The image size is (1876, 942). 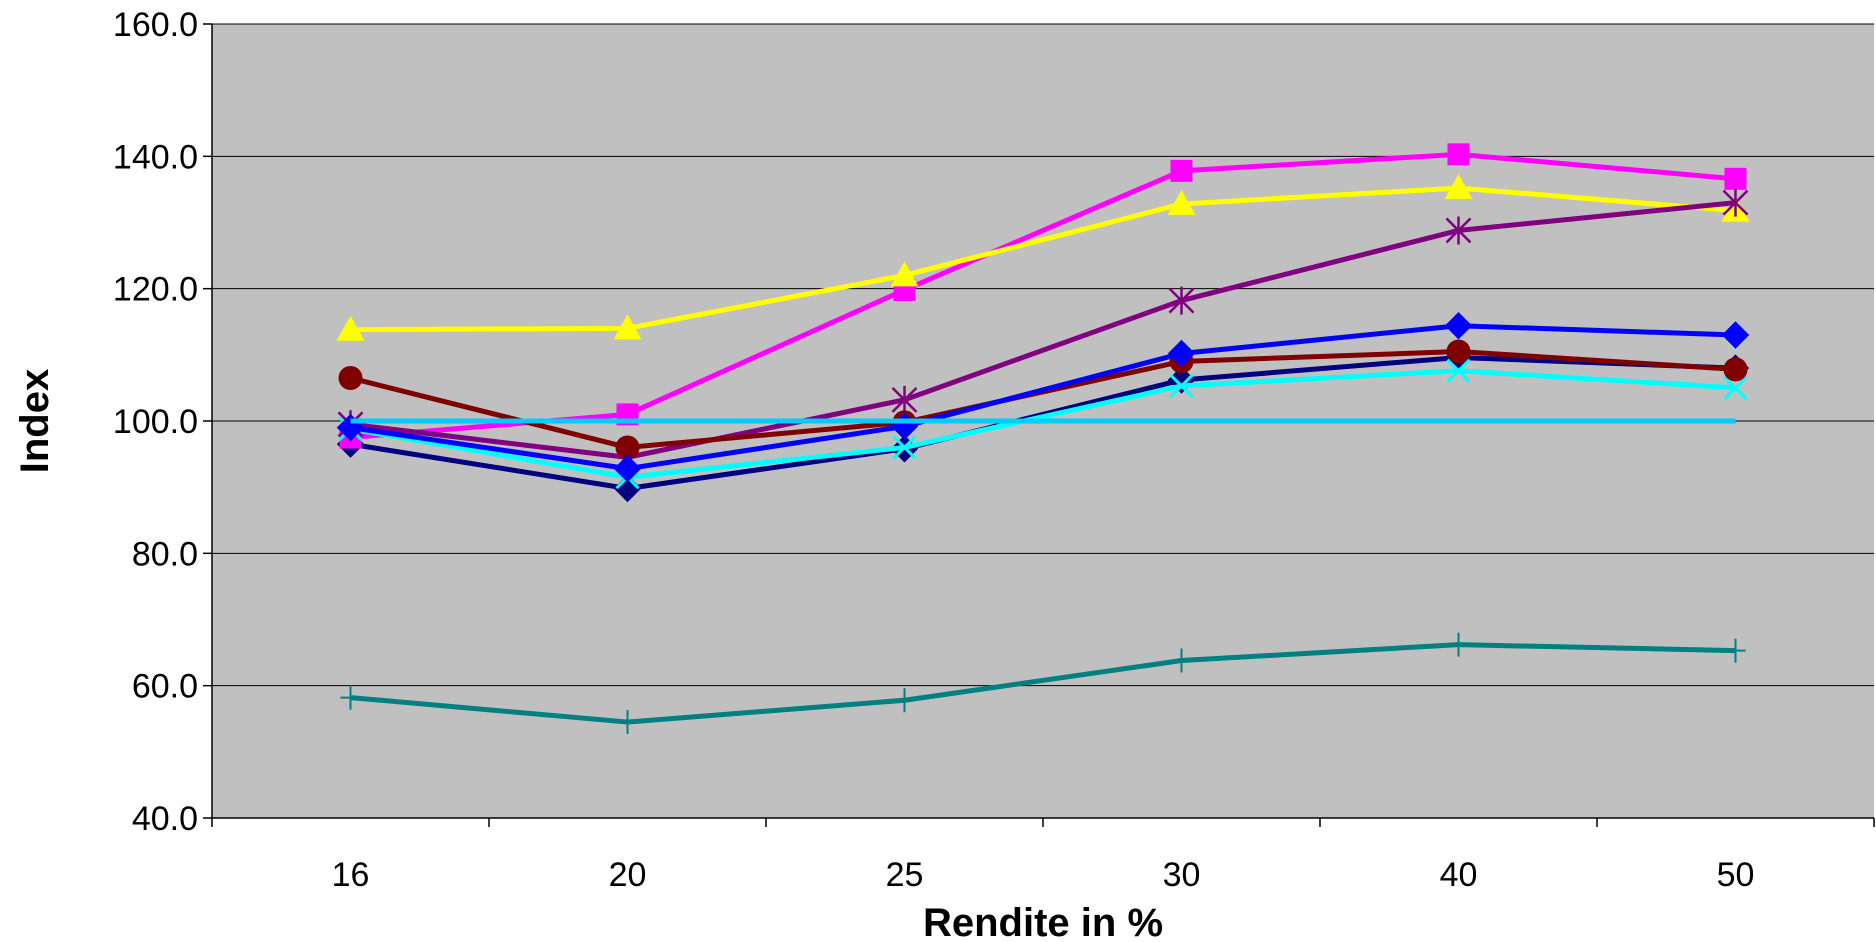 What do you see at coordinates (1182, 875) in the screenshot?
I see `x-tick-label: 30` at bounding box center [1182, 875].